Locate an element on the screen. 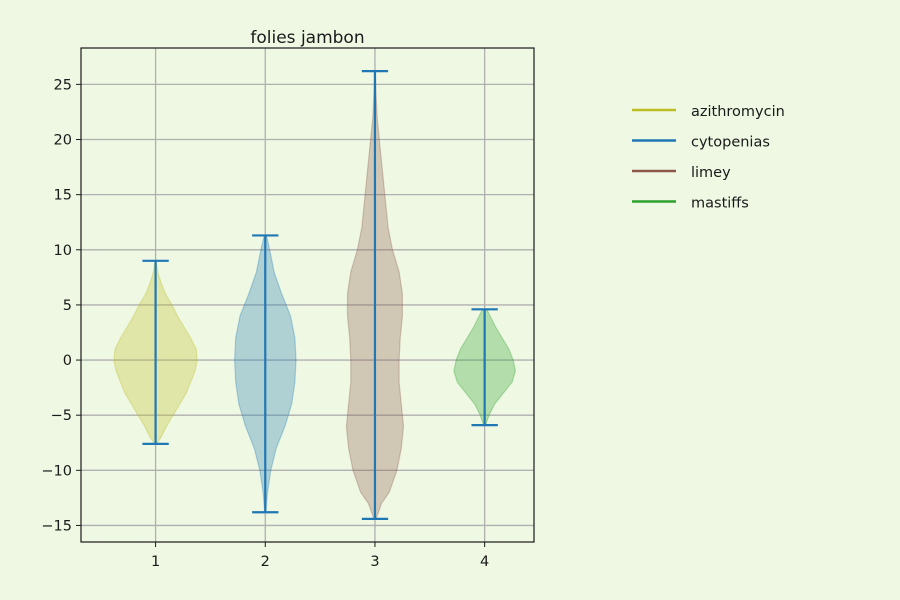 The image size is (900, 600). y-tick-label: 15 is located at coordinates (63, 196).